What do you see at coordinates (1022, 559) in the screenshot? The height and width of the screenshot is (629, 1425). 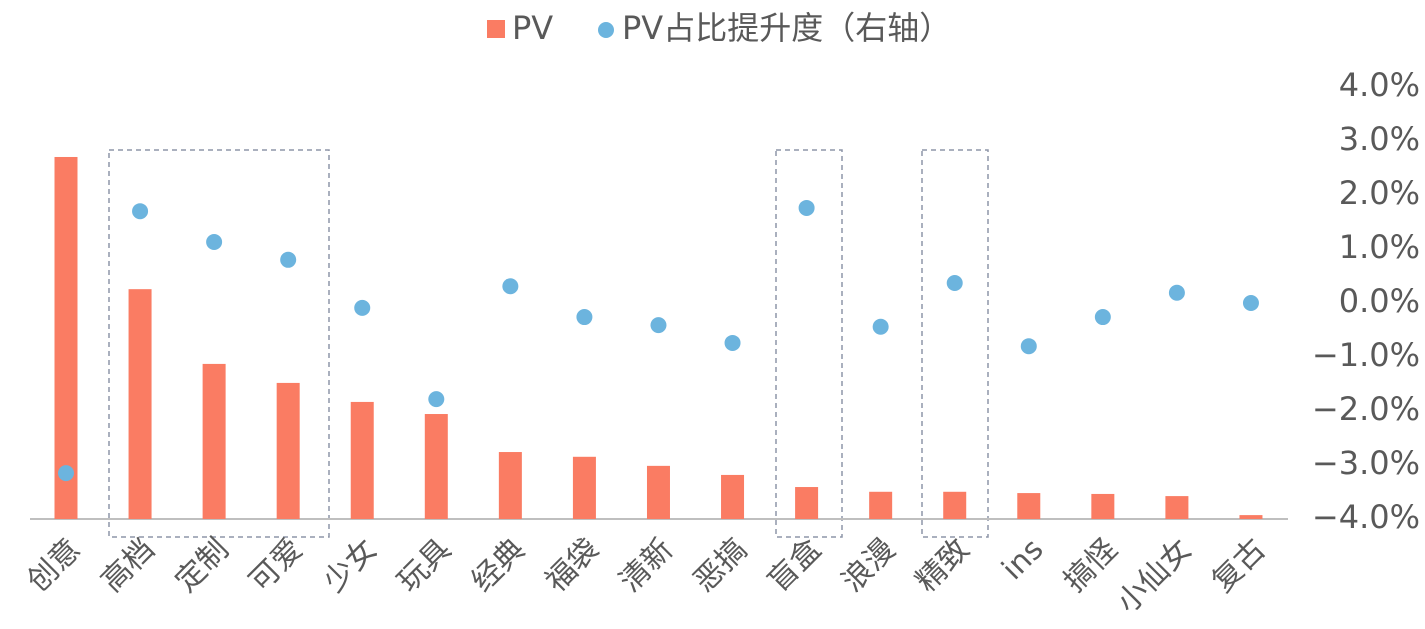 I see `x-tick-label: ins` at bounding box center [1022, 559].